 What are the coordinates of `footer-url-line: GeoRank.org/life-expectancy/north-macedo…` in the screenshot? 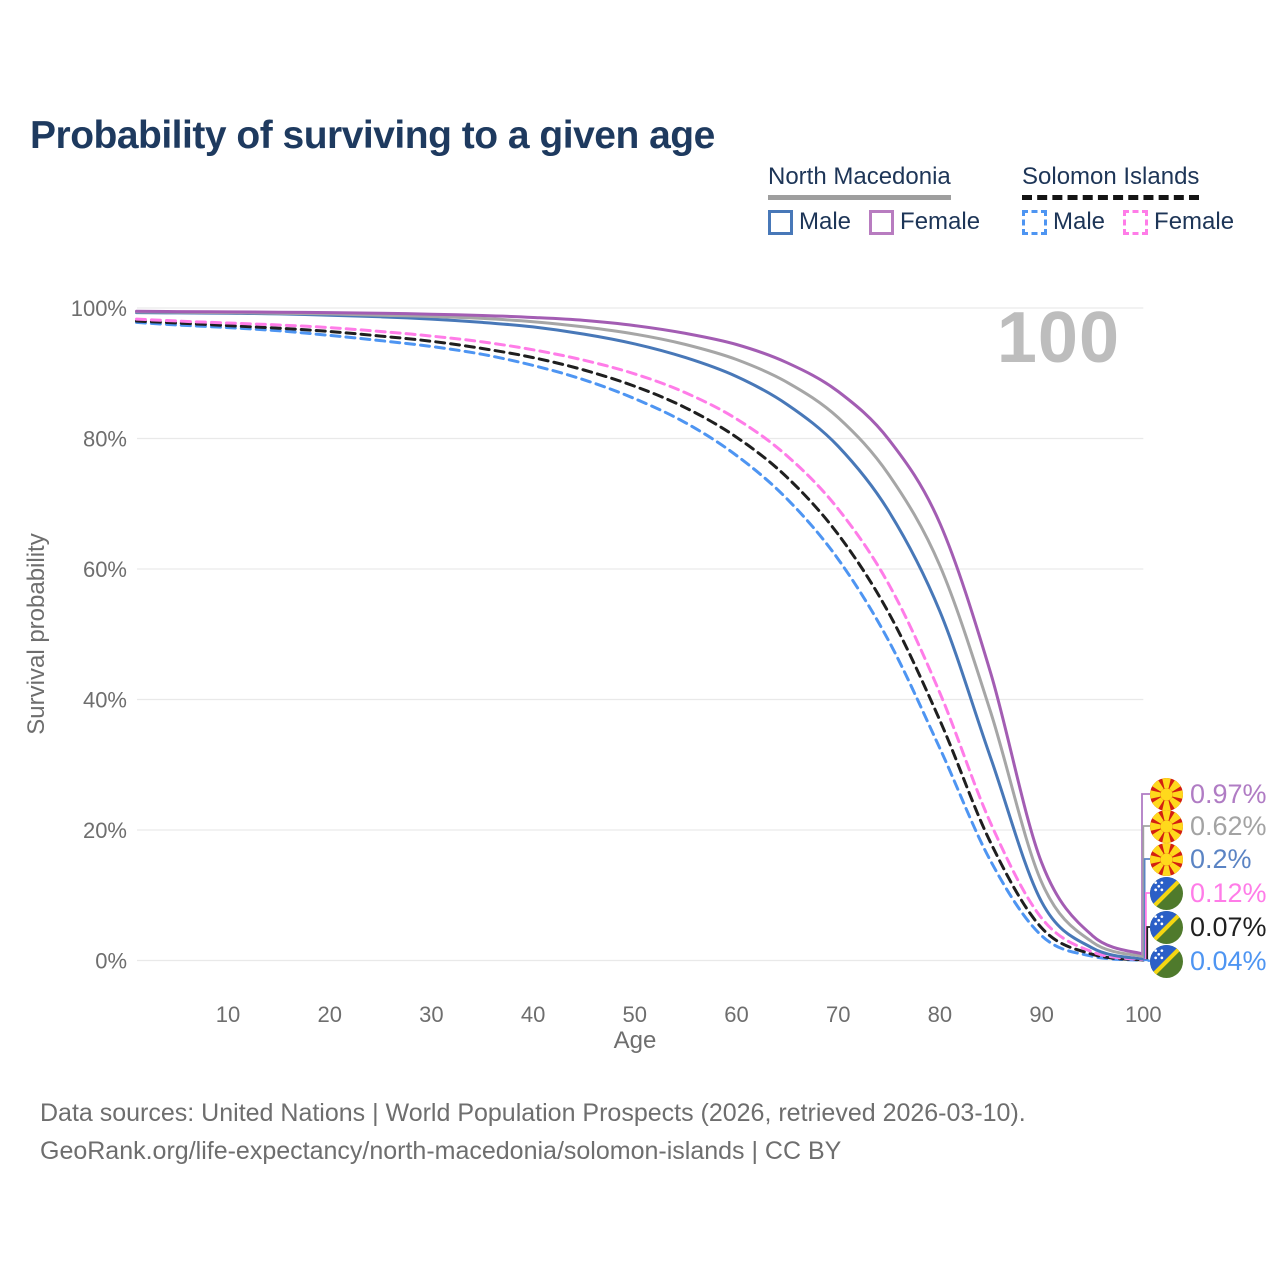 It's located at (441, 1151).